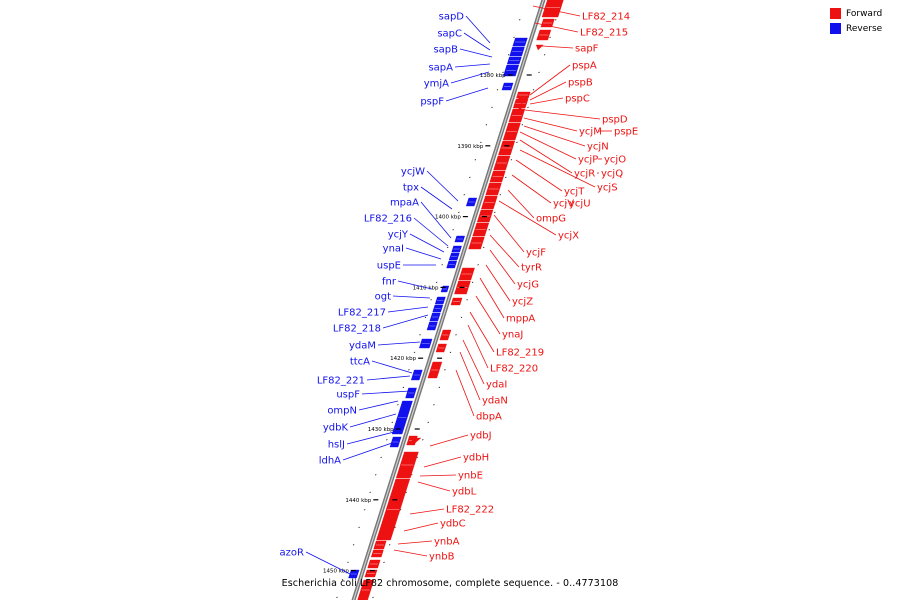  I want to click on forward-gene-label: ycjM, so click(590, 132).